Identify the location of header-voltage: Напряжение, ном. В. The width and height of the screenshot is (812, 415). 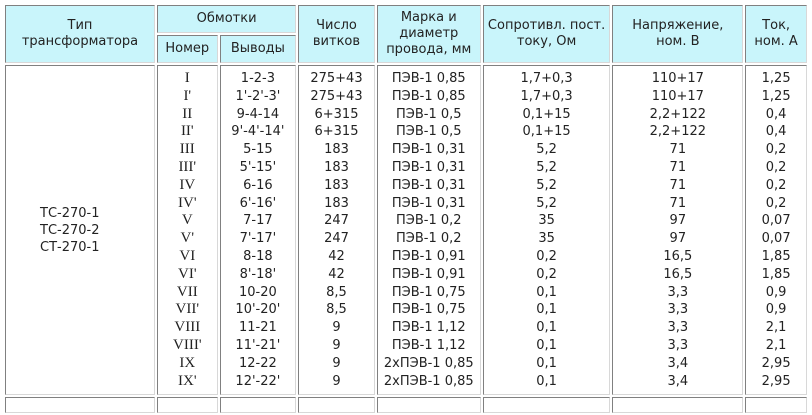
(678, 34).